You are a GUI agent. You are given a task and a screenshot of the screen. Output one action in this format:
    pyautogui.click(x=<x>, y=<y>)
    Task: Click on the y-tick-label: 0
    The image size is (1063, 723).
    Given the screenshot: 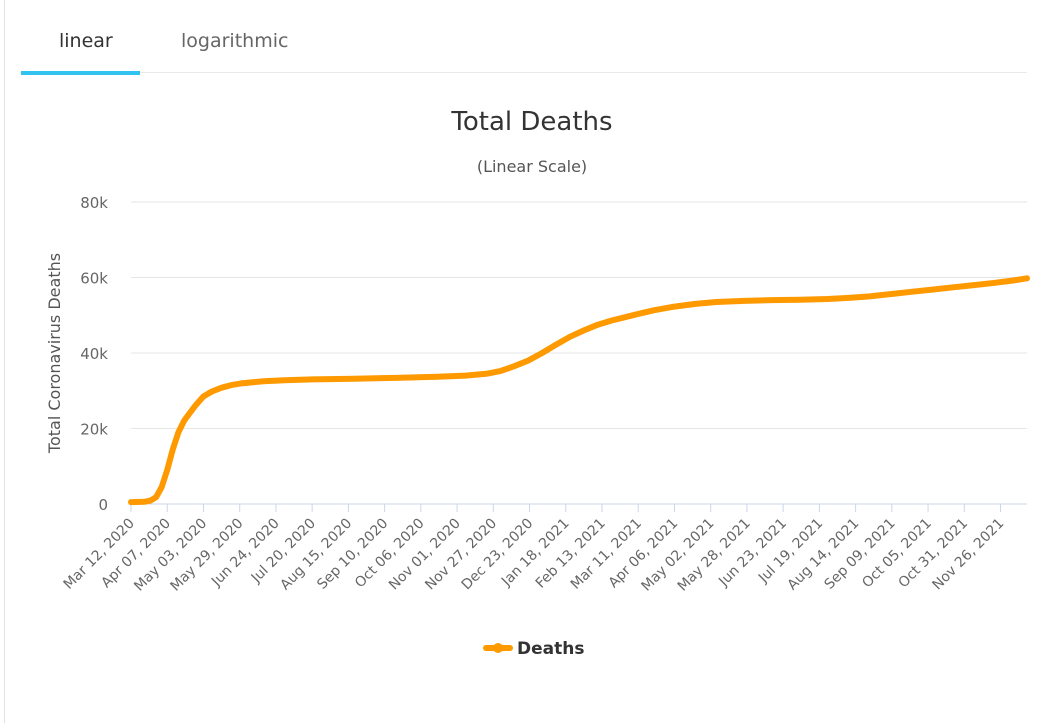 What is the action you would take?
    pyautogui.click(x=103, y=505)
    